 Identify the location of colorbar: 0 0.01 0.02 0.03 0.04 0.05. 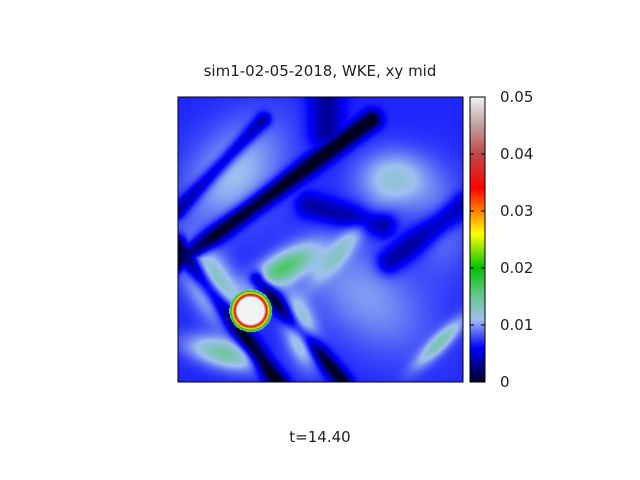
(501, 239).